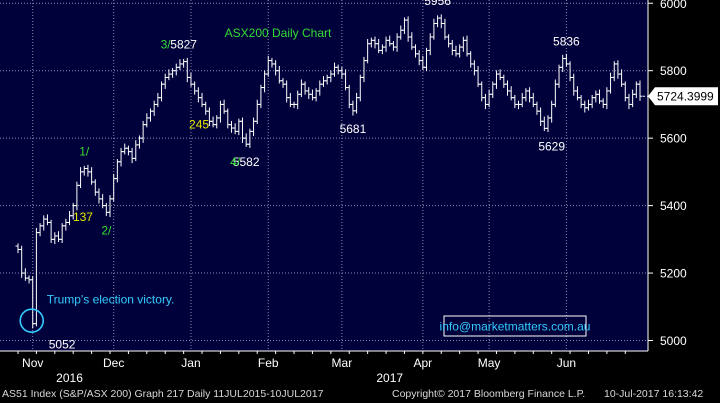 The image size is (720, 403). Describe the element at coordinates (199, 125) in the screenshot. I see `annotation-label: 245` at that location.